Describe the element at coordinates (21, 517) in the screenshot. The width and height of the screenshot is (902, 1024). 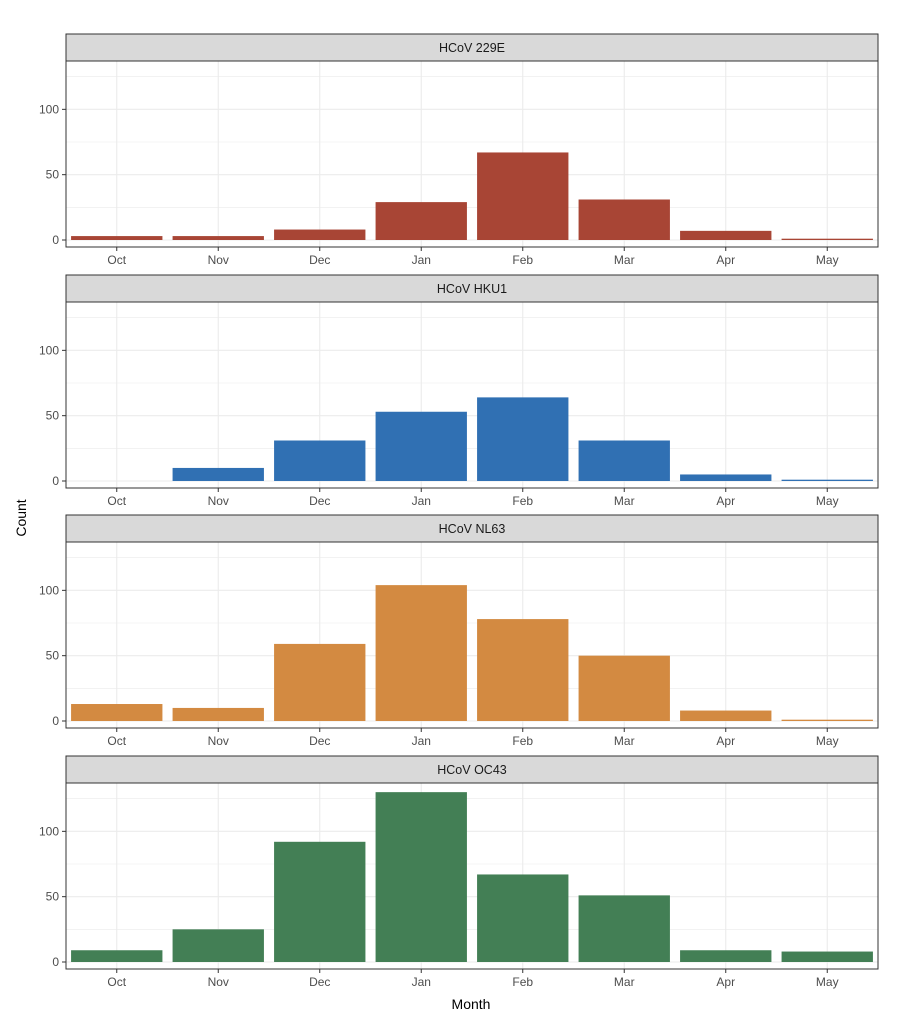
I see `y-axis-title: Count` at that location.